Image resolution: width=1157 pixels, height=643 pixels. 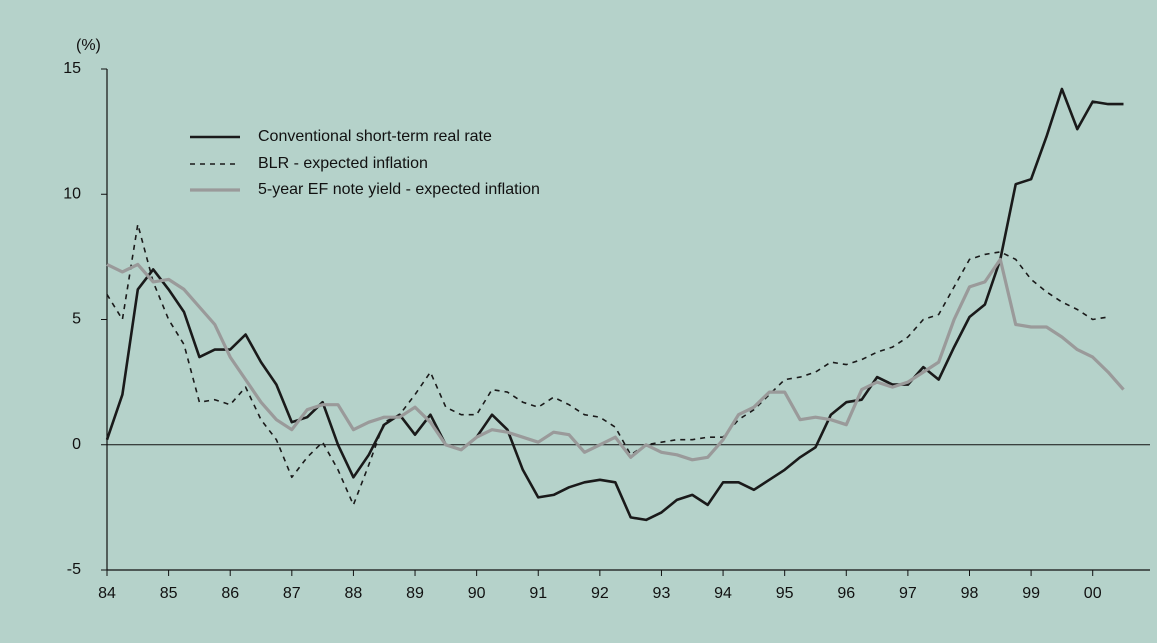 I want to click on legend-label: Conventional short-term real rate, so click(x=375, y=136).